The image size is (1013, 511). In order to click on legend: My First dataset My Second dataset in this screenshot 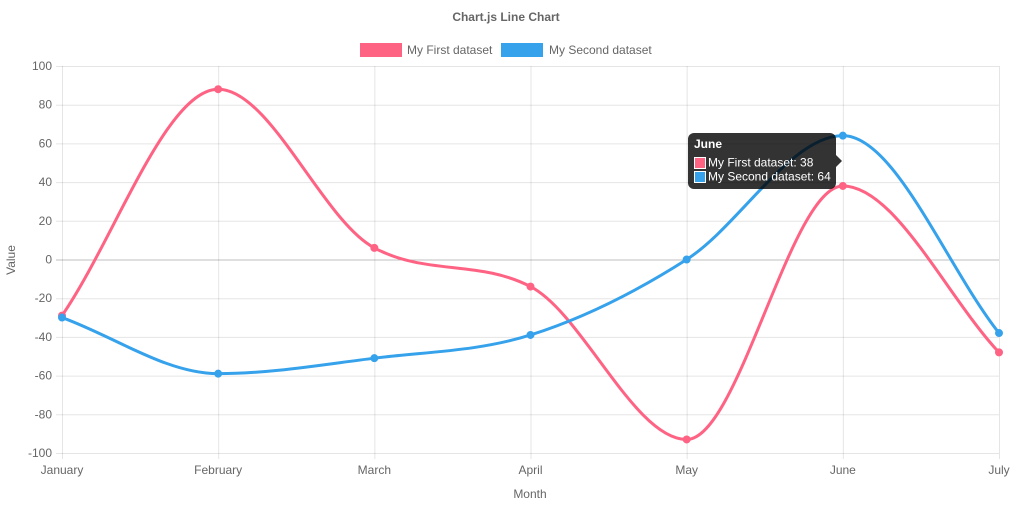, I will do `click(506, 50)`.